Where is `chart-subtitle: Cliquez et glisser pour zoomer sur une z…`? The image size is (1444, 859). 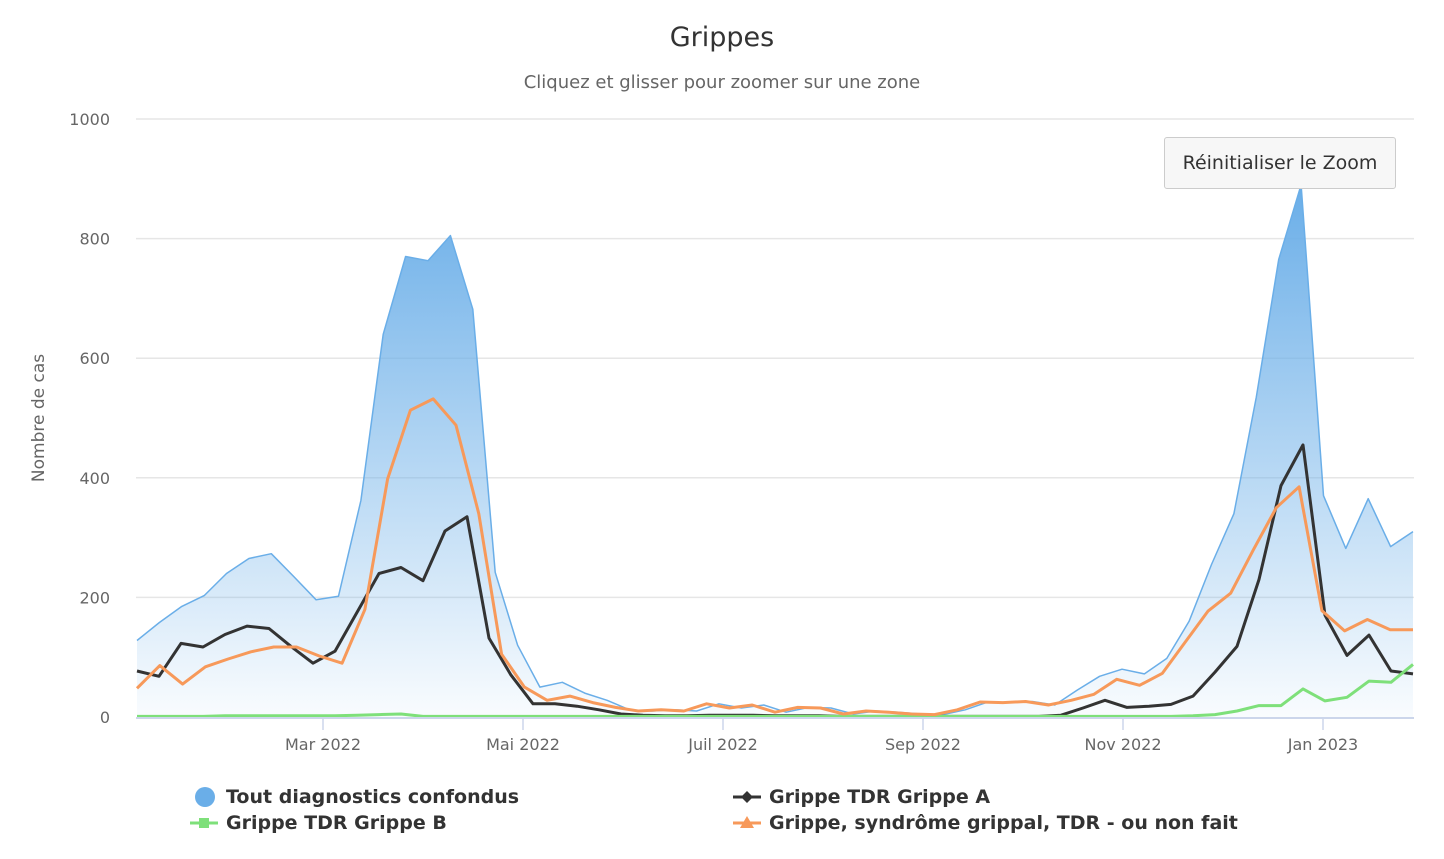 chart-subtitle: Cliquez et glisser pour zoomer sur une z… is located at coordinates (722, 82).